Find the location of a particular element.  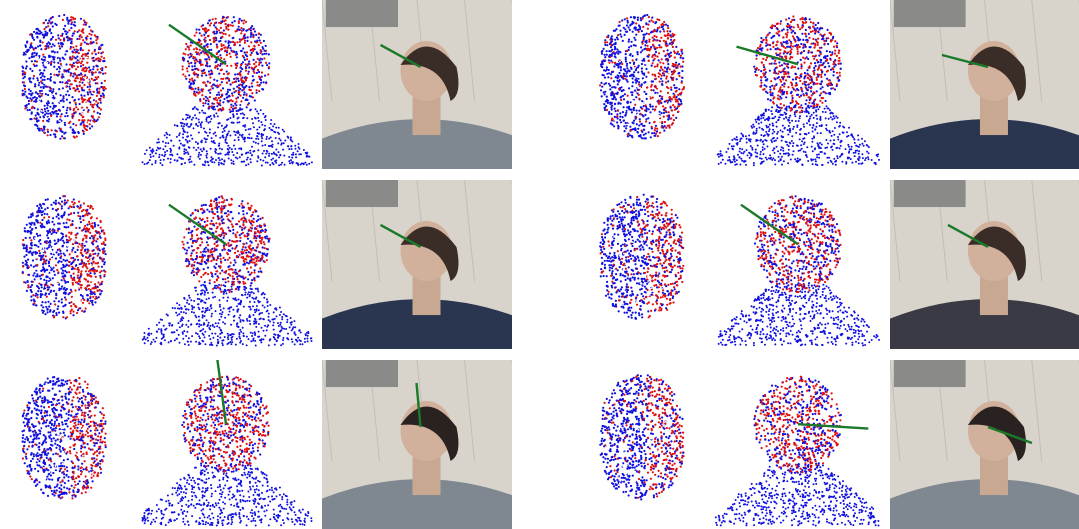

example-r3c2-face-cloud is located at coordinates (642, 444).